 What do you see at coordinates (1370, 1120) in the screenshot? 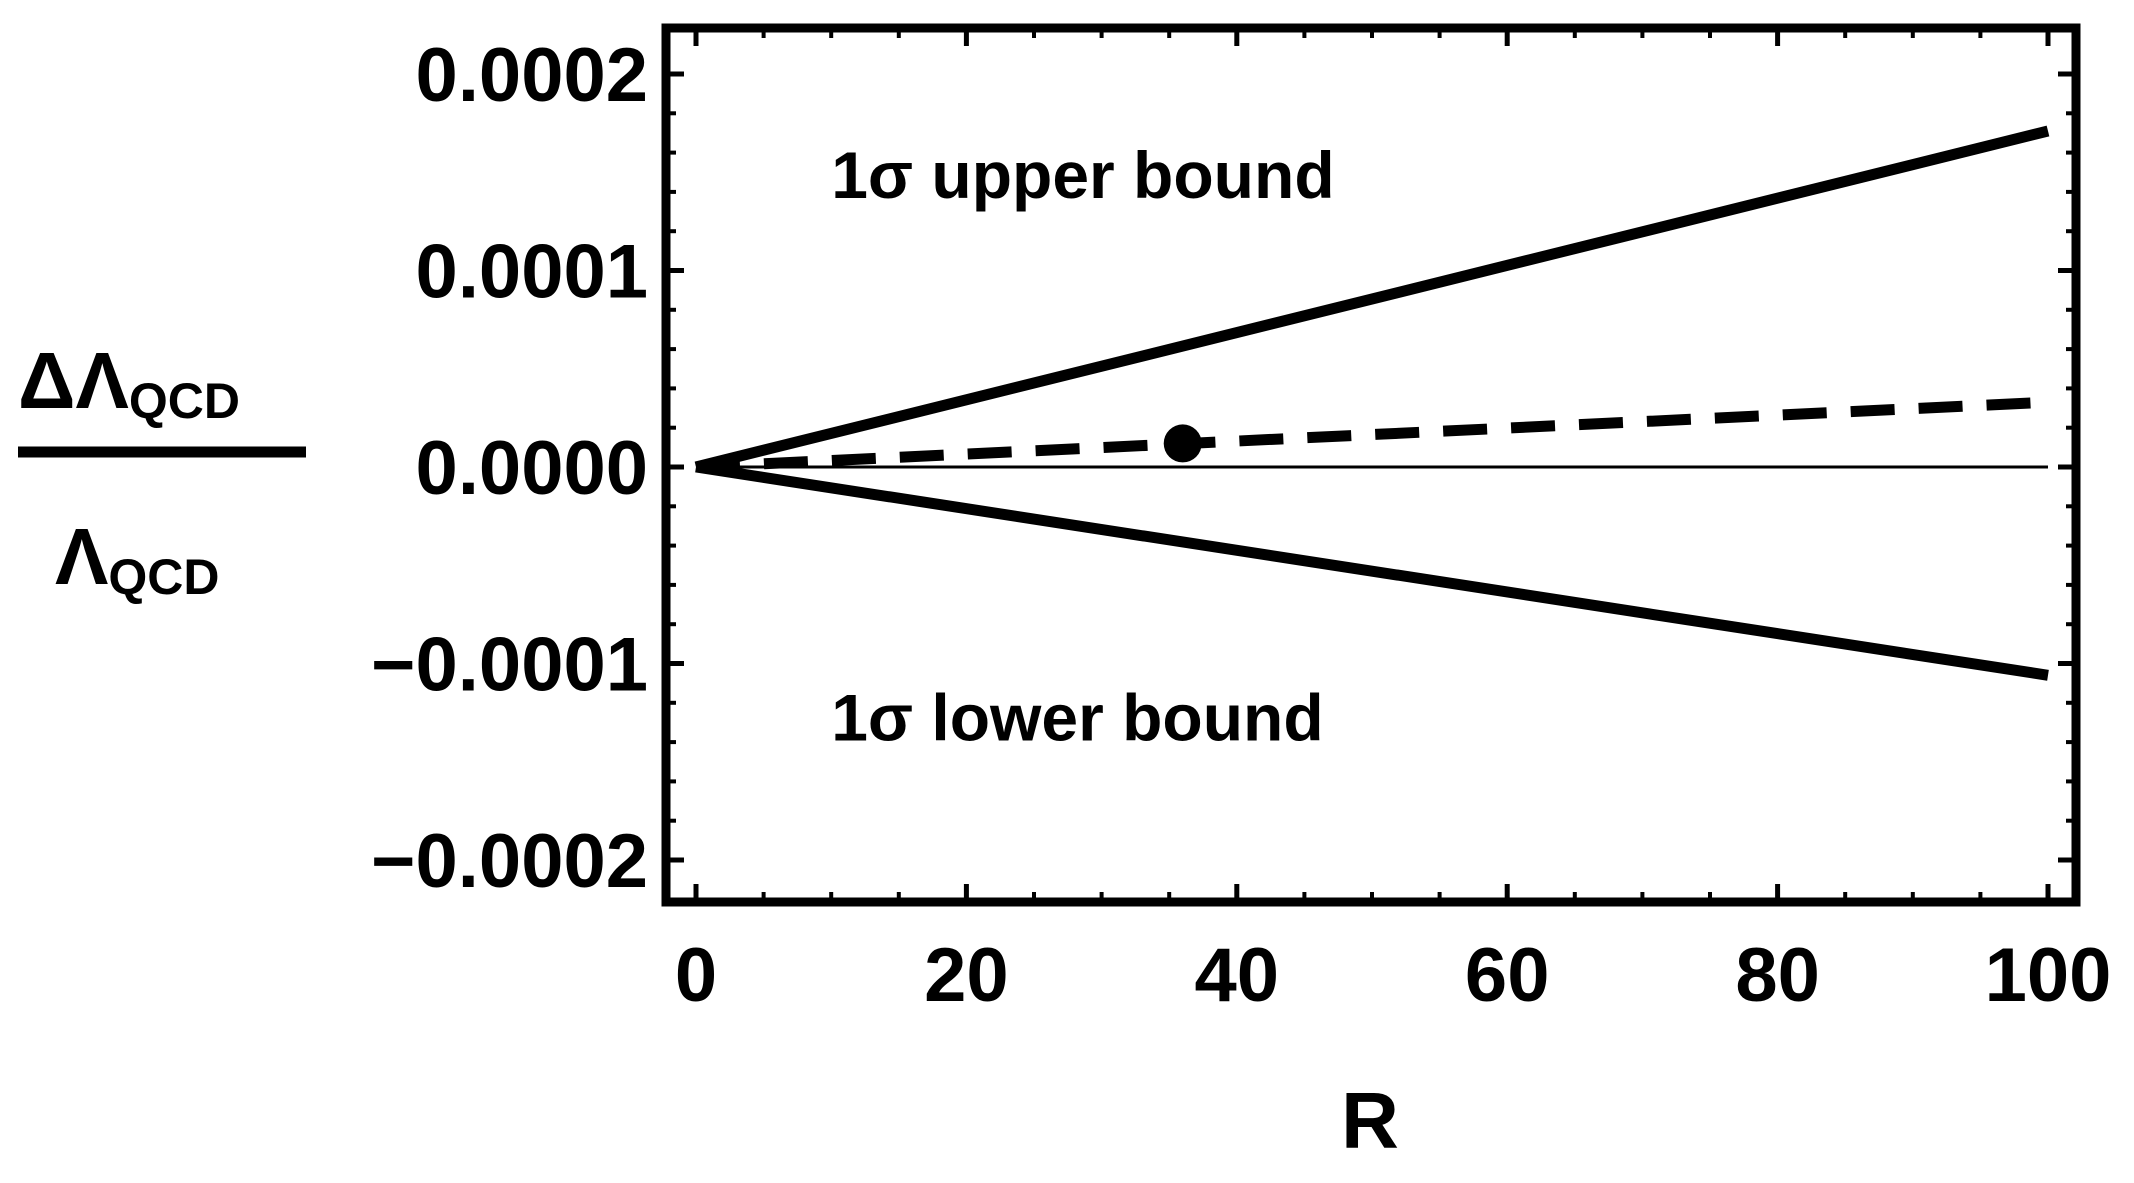
I see `x-axis-title: R` at bounding box center [1370, 1120].